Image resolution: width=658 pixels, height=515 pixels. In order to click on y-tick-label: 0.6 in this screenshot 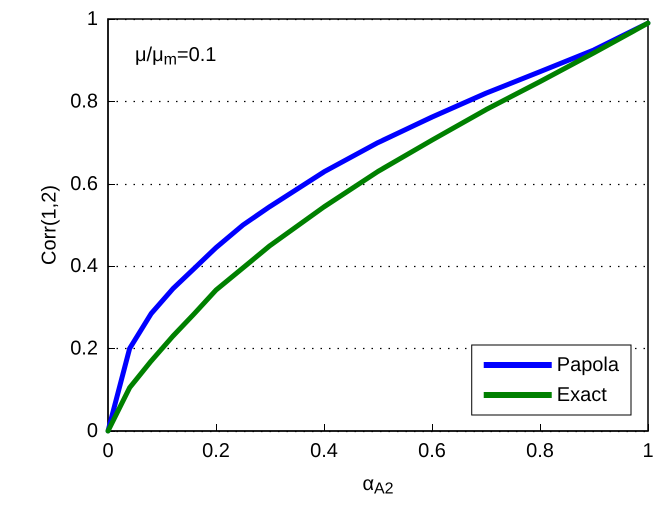, I will do `click(84, 183)`.